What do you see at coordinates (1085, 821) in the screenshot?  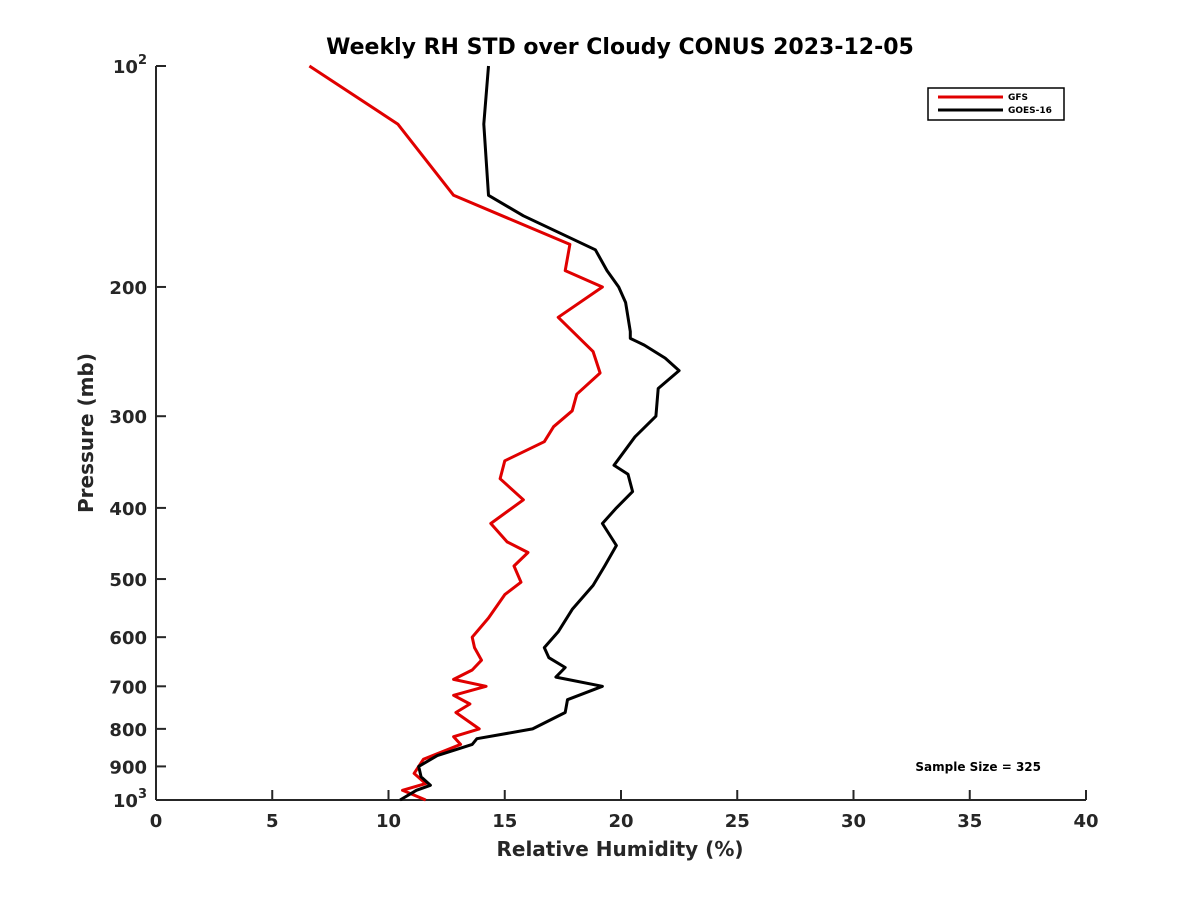 I see `x-tick-label: 40` at bounding box center [1085, 821].